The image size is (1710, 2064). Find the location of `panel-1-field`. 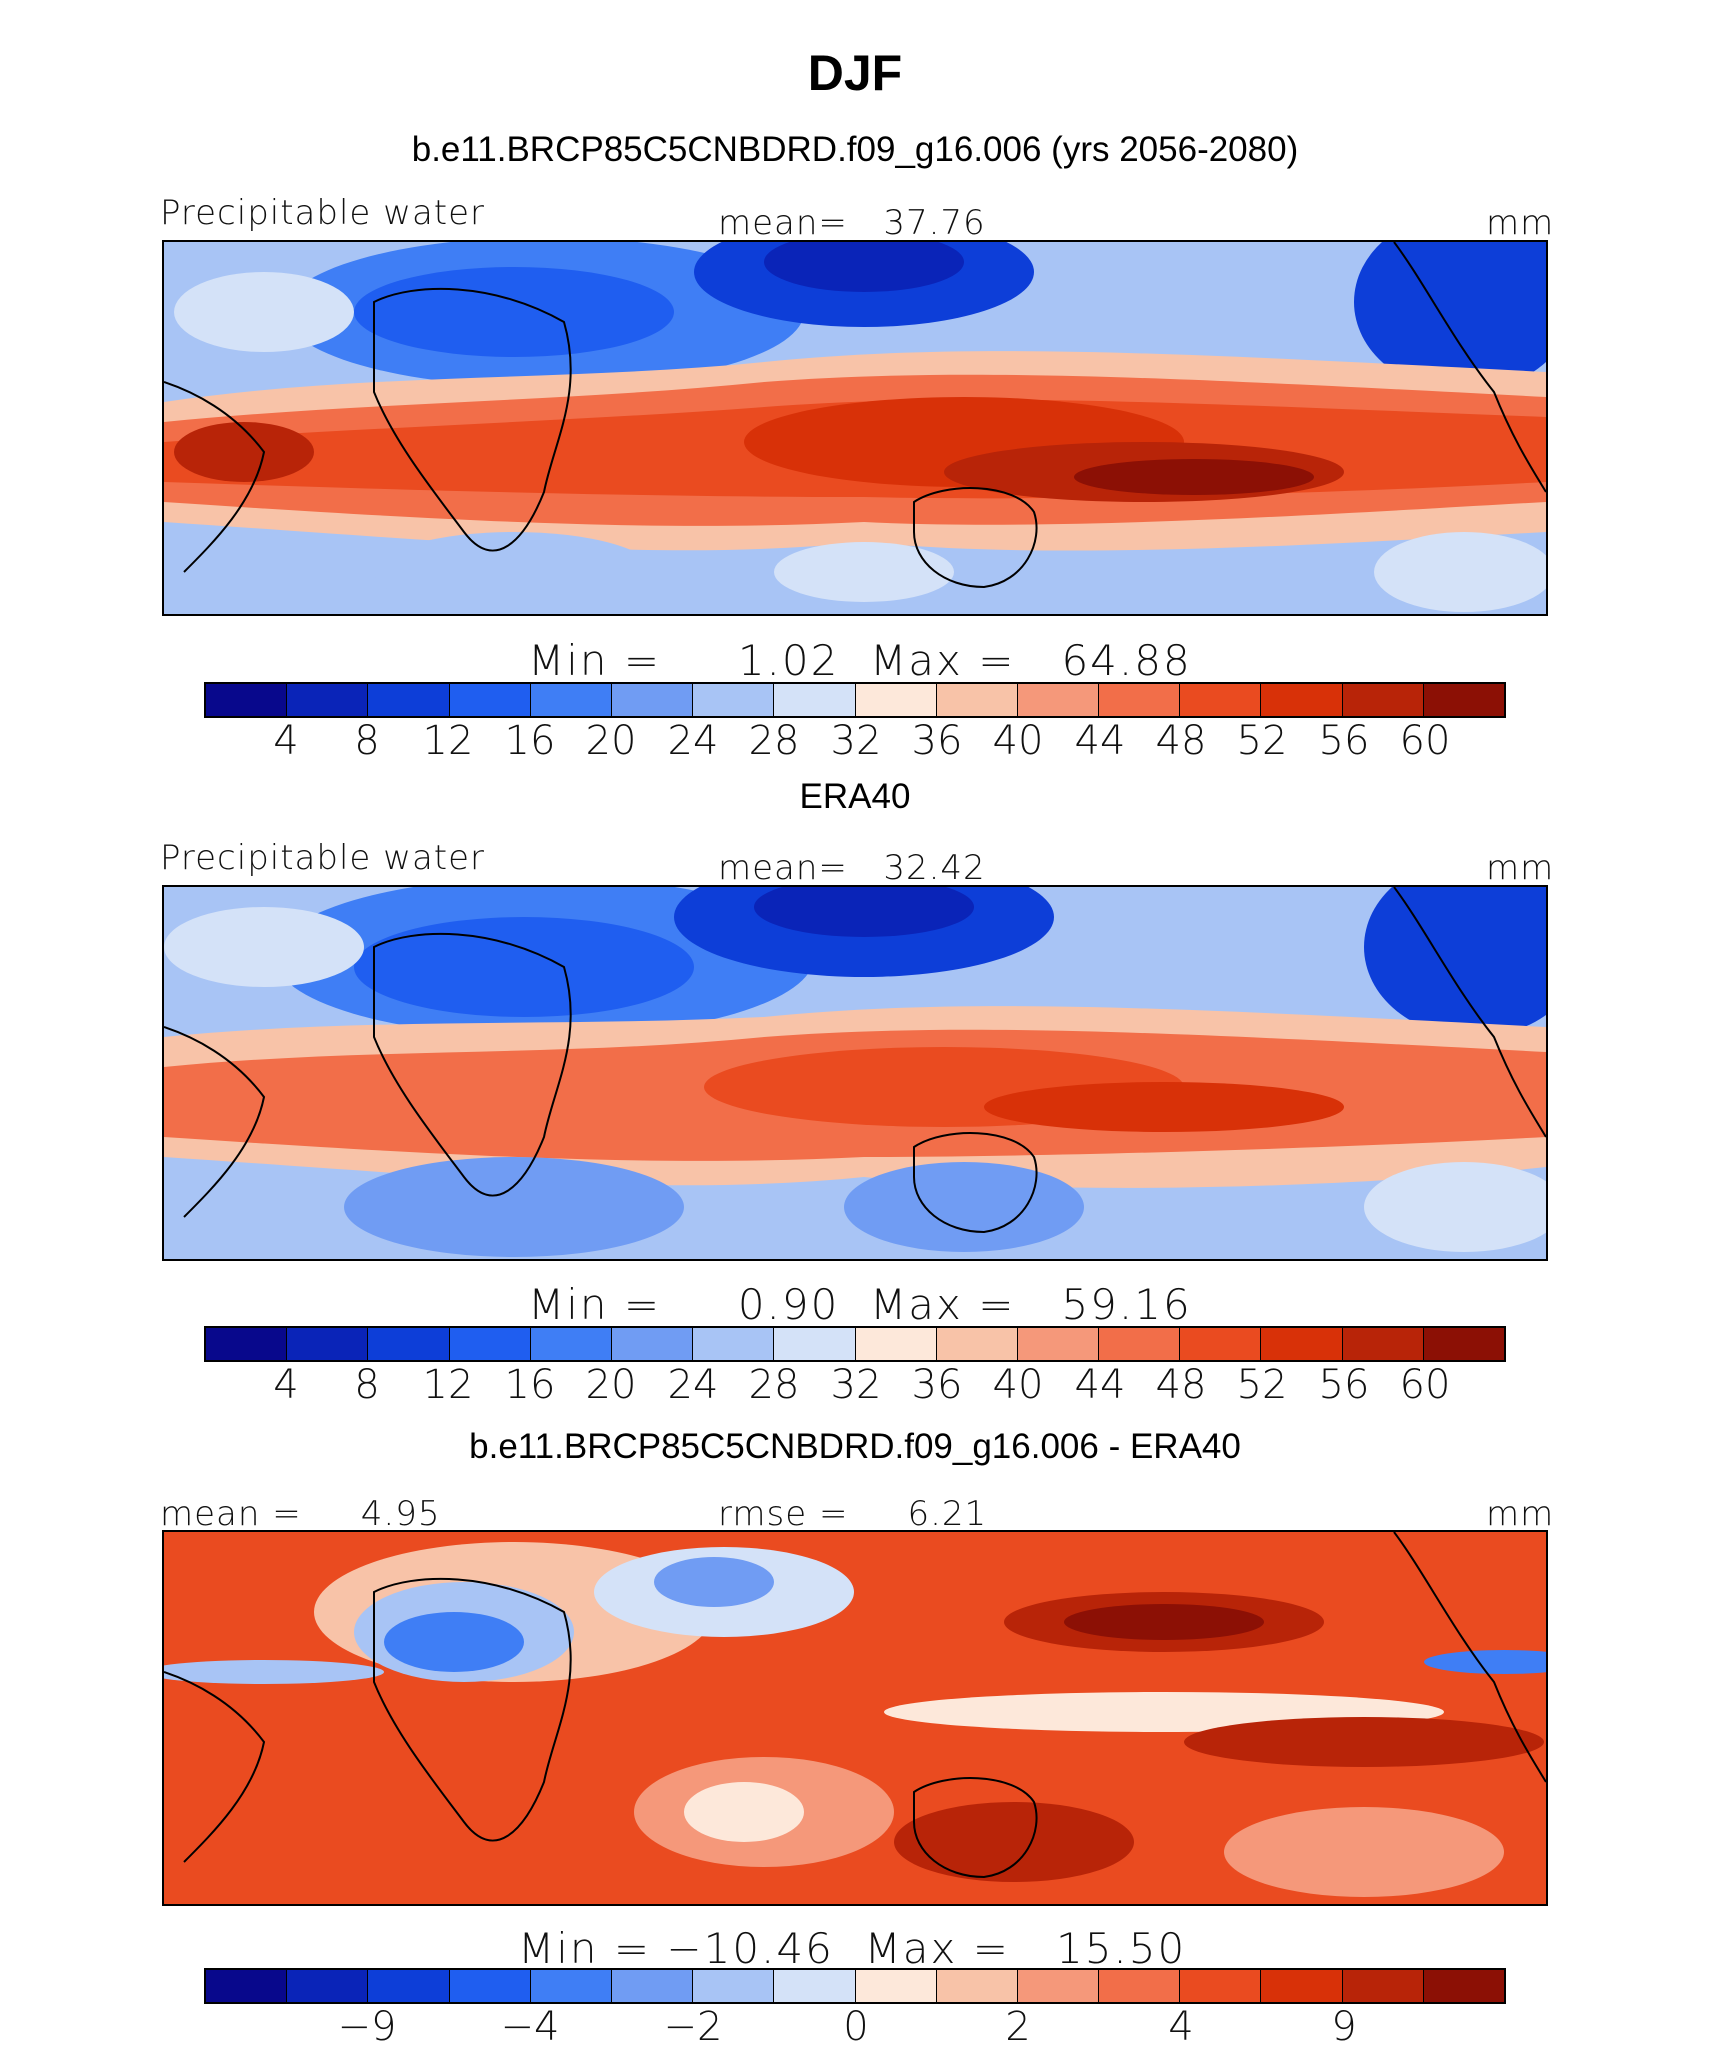

panel-1-field is located at coordinates (855, 428).